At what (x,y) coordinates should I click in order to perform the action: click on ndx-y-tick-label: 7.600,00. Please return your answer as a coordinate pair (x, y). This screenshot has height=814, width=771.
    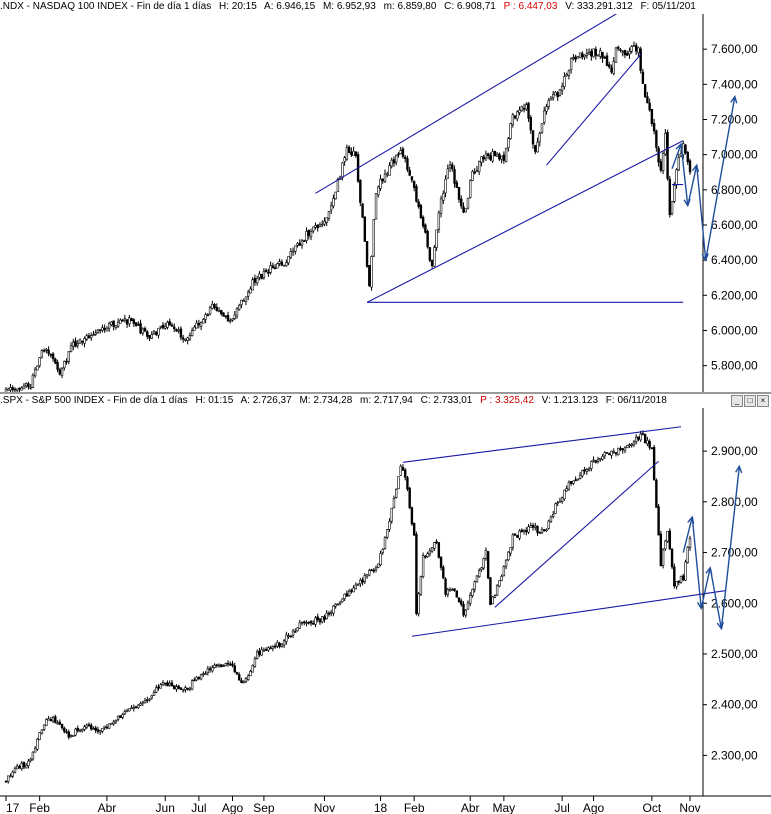
    Looking at the image, I should click on (734, 49).